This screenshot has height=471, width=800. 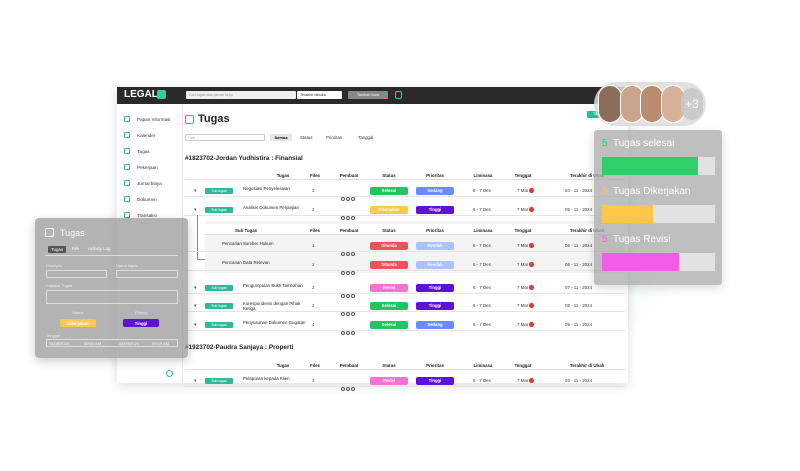 I want to click on stat-bar, so click(x=640, y=262).